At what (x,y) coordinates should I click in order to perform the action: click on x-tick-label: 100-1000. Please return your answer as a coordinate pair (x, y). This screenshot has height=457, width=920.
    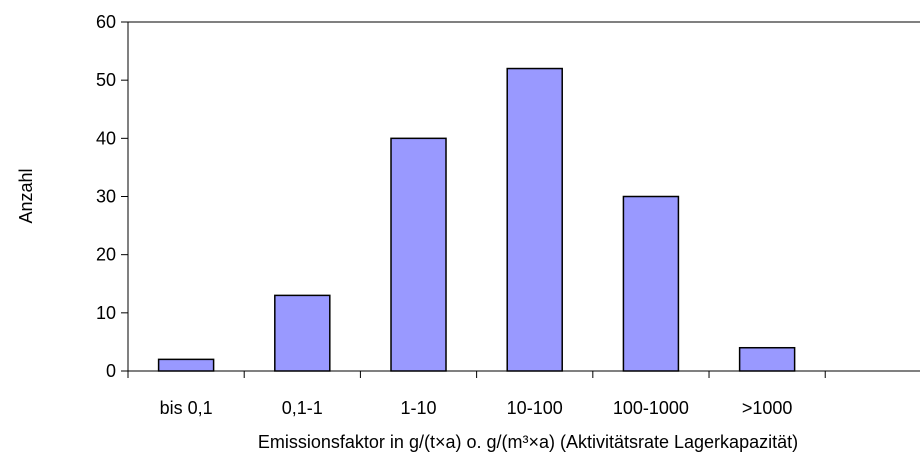
    Looking at the image, I should click on (651, 408).